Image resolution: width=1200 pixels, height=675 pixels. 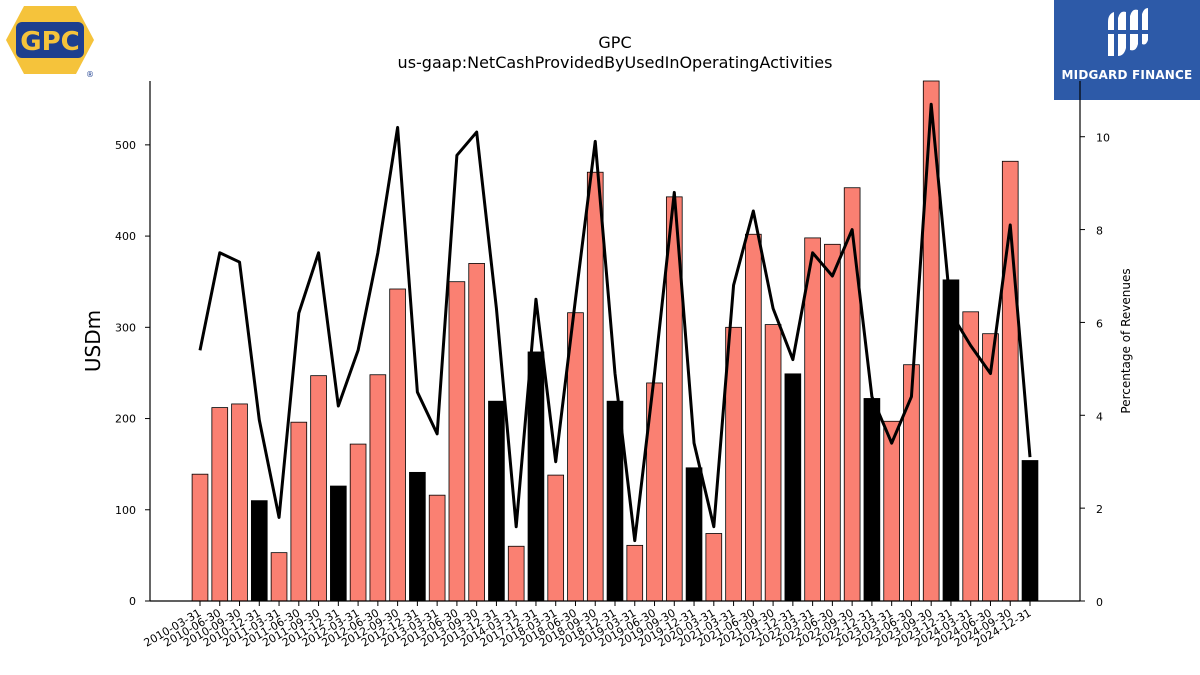 I want to click on y2-tick-label: 0, so click(x=1099, y=602).